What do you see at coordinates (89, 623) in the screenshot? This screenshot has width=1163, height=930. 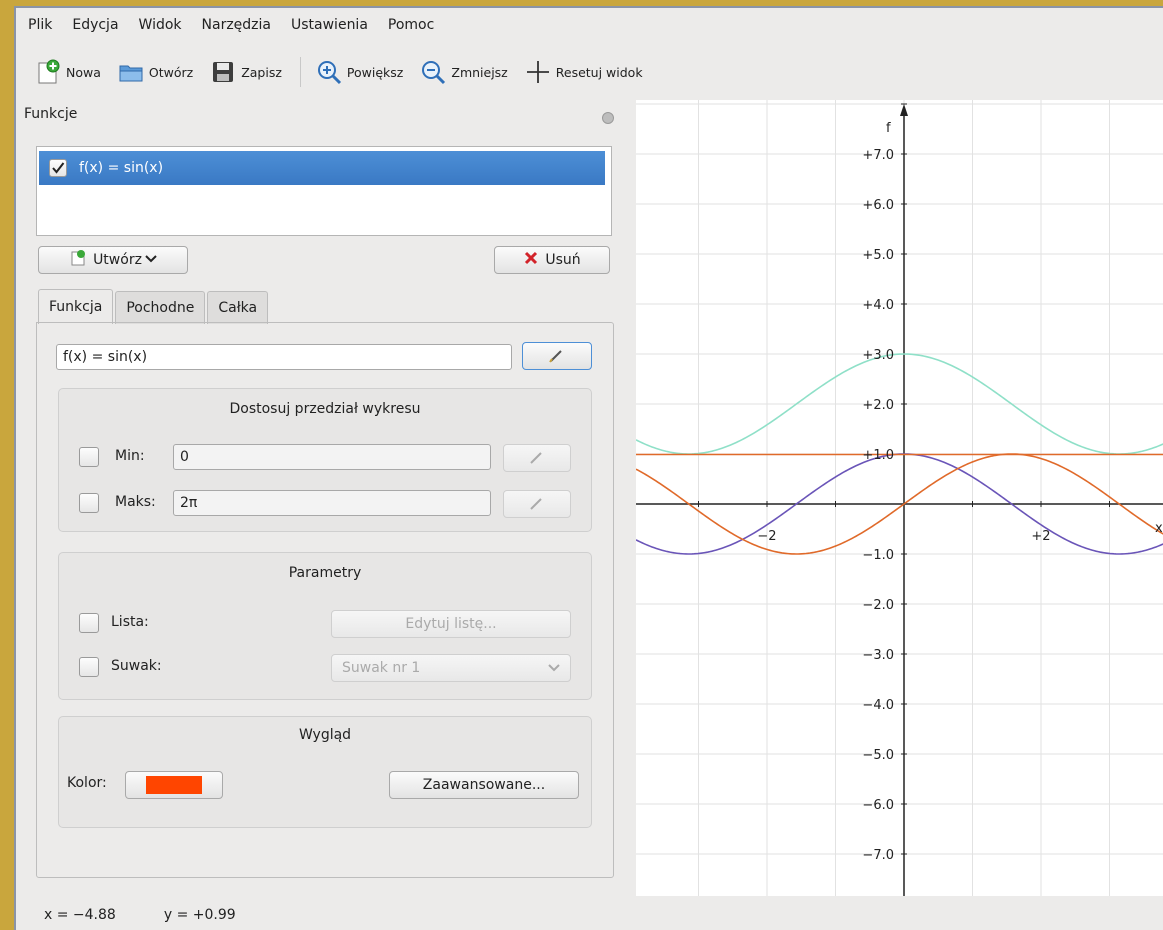 I see `list-checkbox` at bounding box center [89, 623].